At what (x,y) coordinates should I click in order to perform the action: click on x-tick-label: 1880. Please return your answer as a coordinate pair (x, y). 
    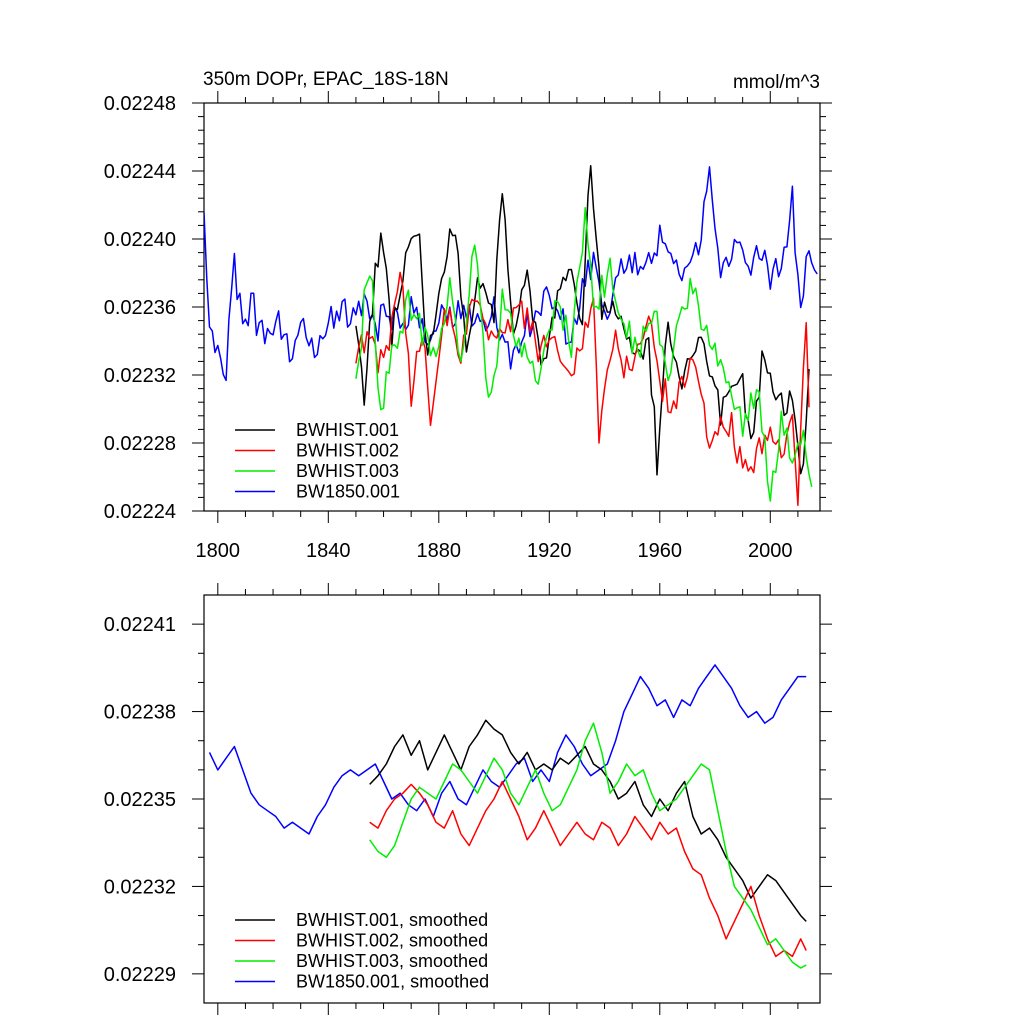
    Looking at the image, I should click on (439, 551).